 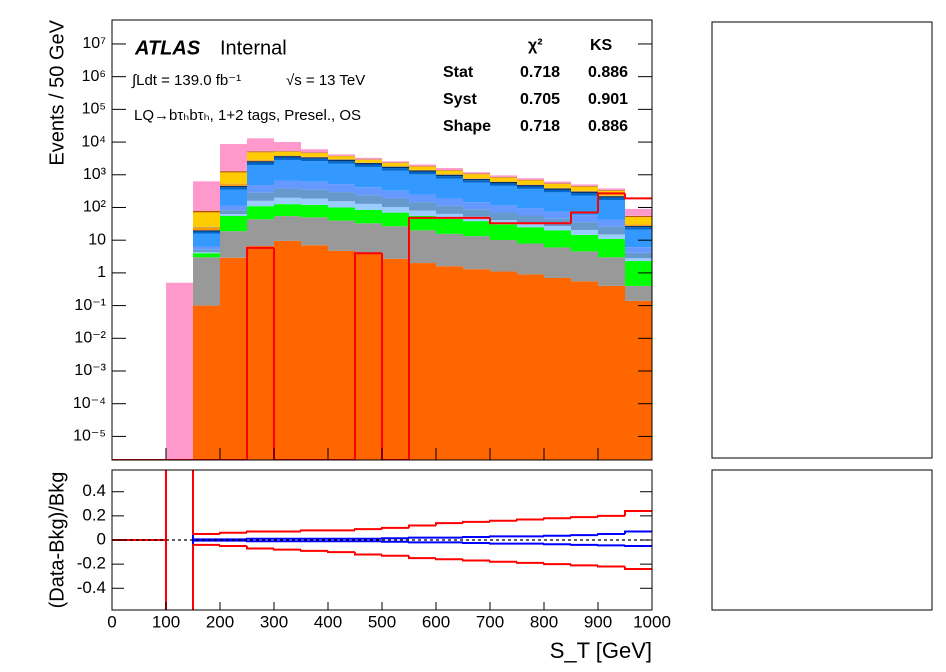 What do you see at coordinates (608, 99) in the screenshot?
I see `table-cell: 0.901` at bounding box center [608, 99].